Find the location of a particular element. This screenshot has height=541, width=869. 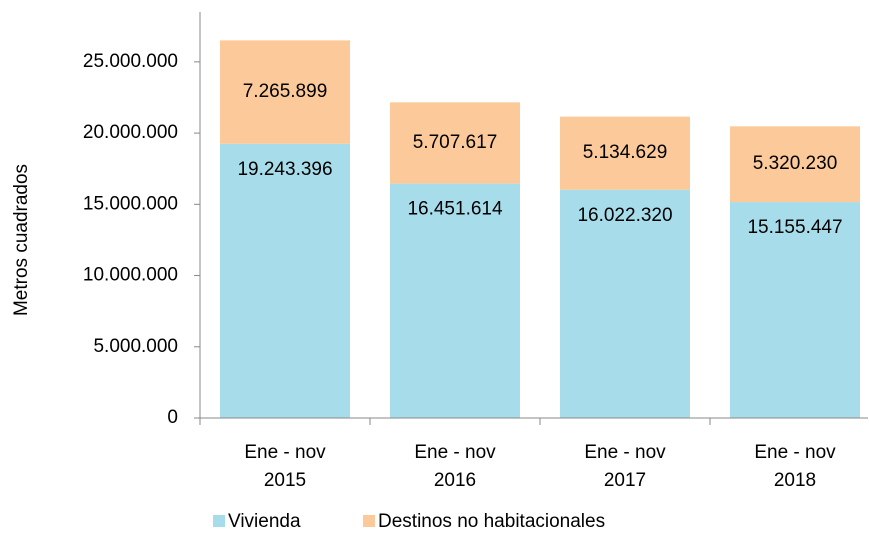

value-label: 16.451.614 is located at coordinates (455, 209).